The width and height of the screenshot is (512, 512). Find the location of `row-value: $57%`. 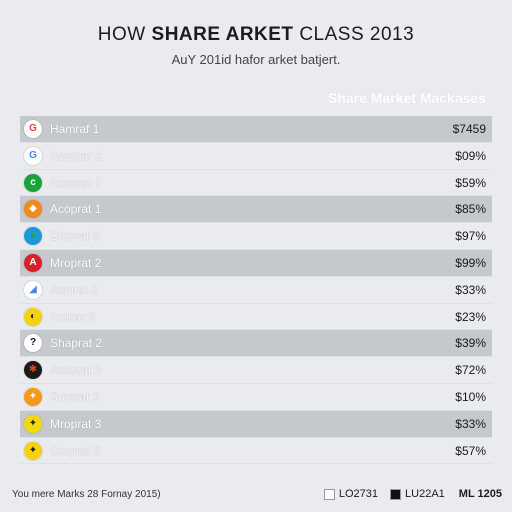

row-value: $57% is located at coordinates (470, 450).